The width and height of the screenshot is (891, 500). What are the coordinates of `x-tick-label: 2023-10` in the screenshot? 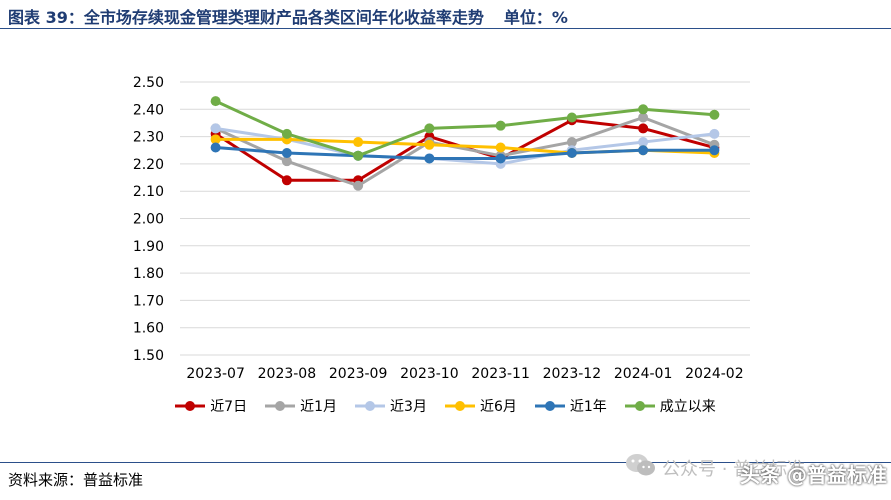 It's located at (429, 374).